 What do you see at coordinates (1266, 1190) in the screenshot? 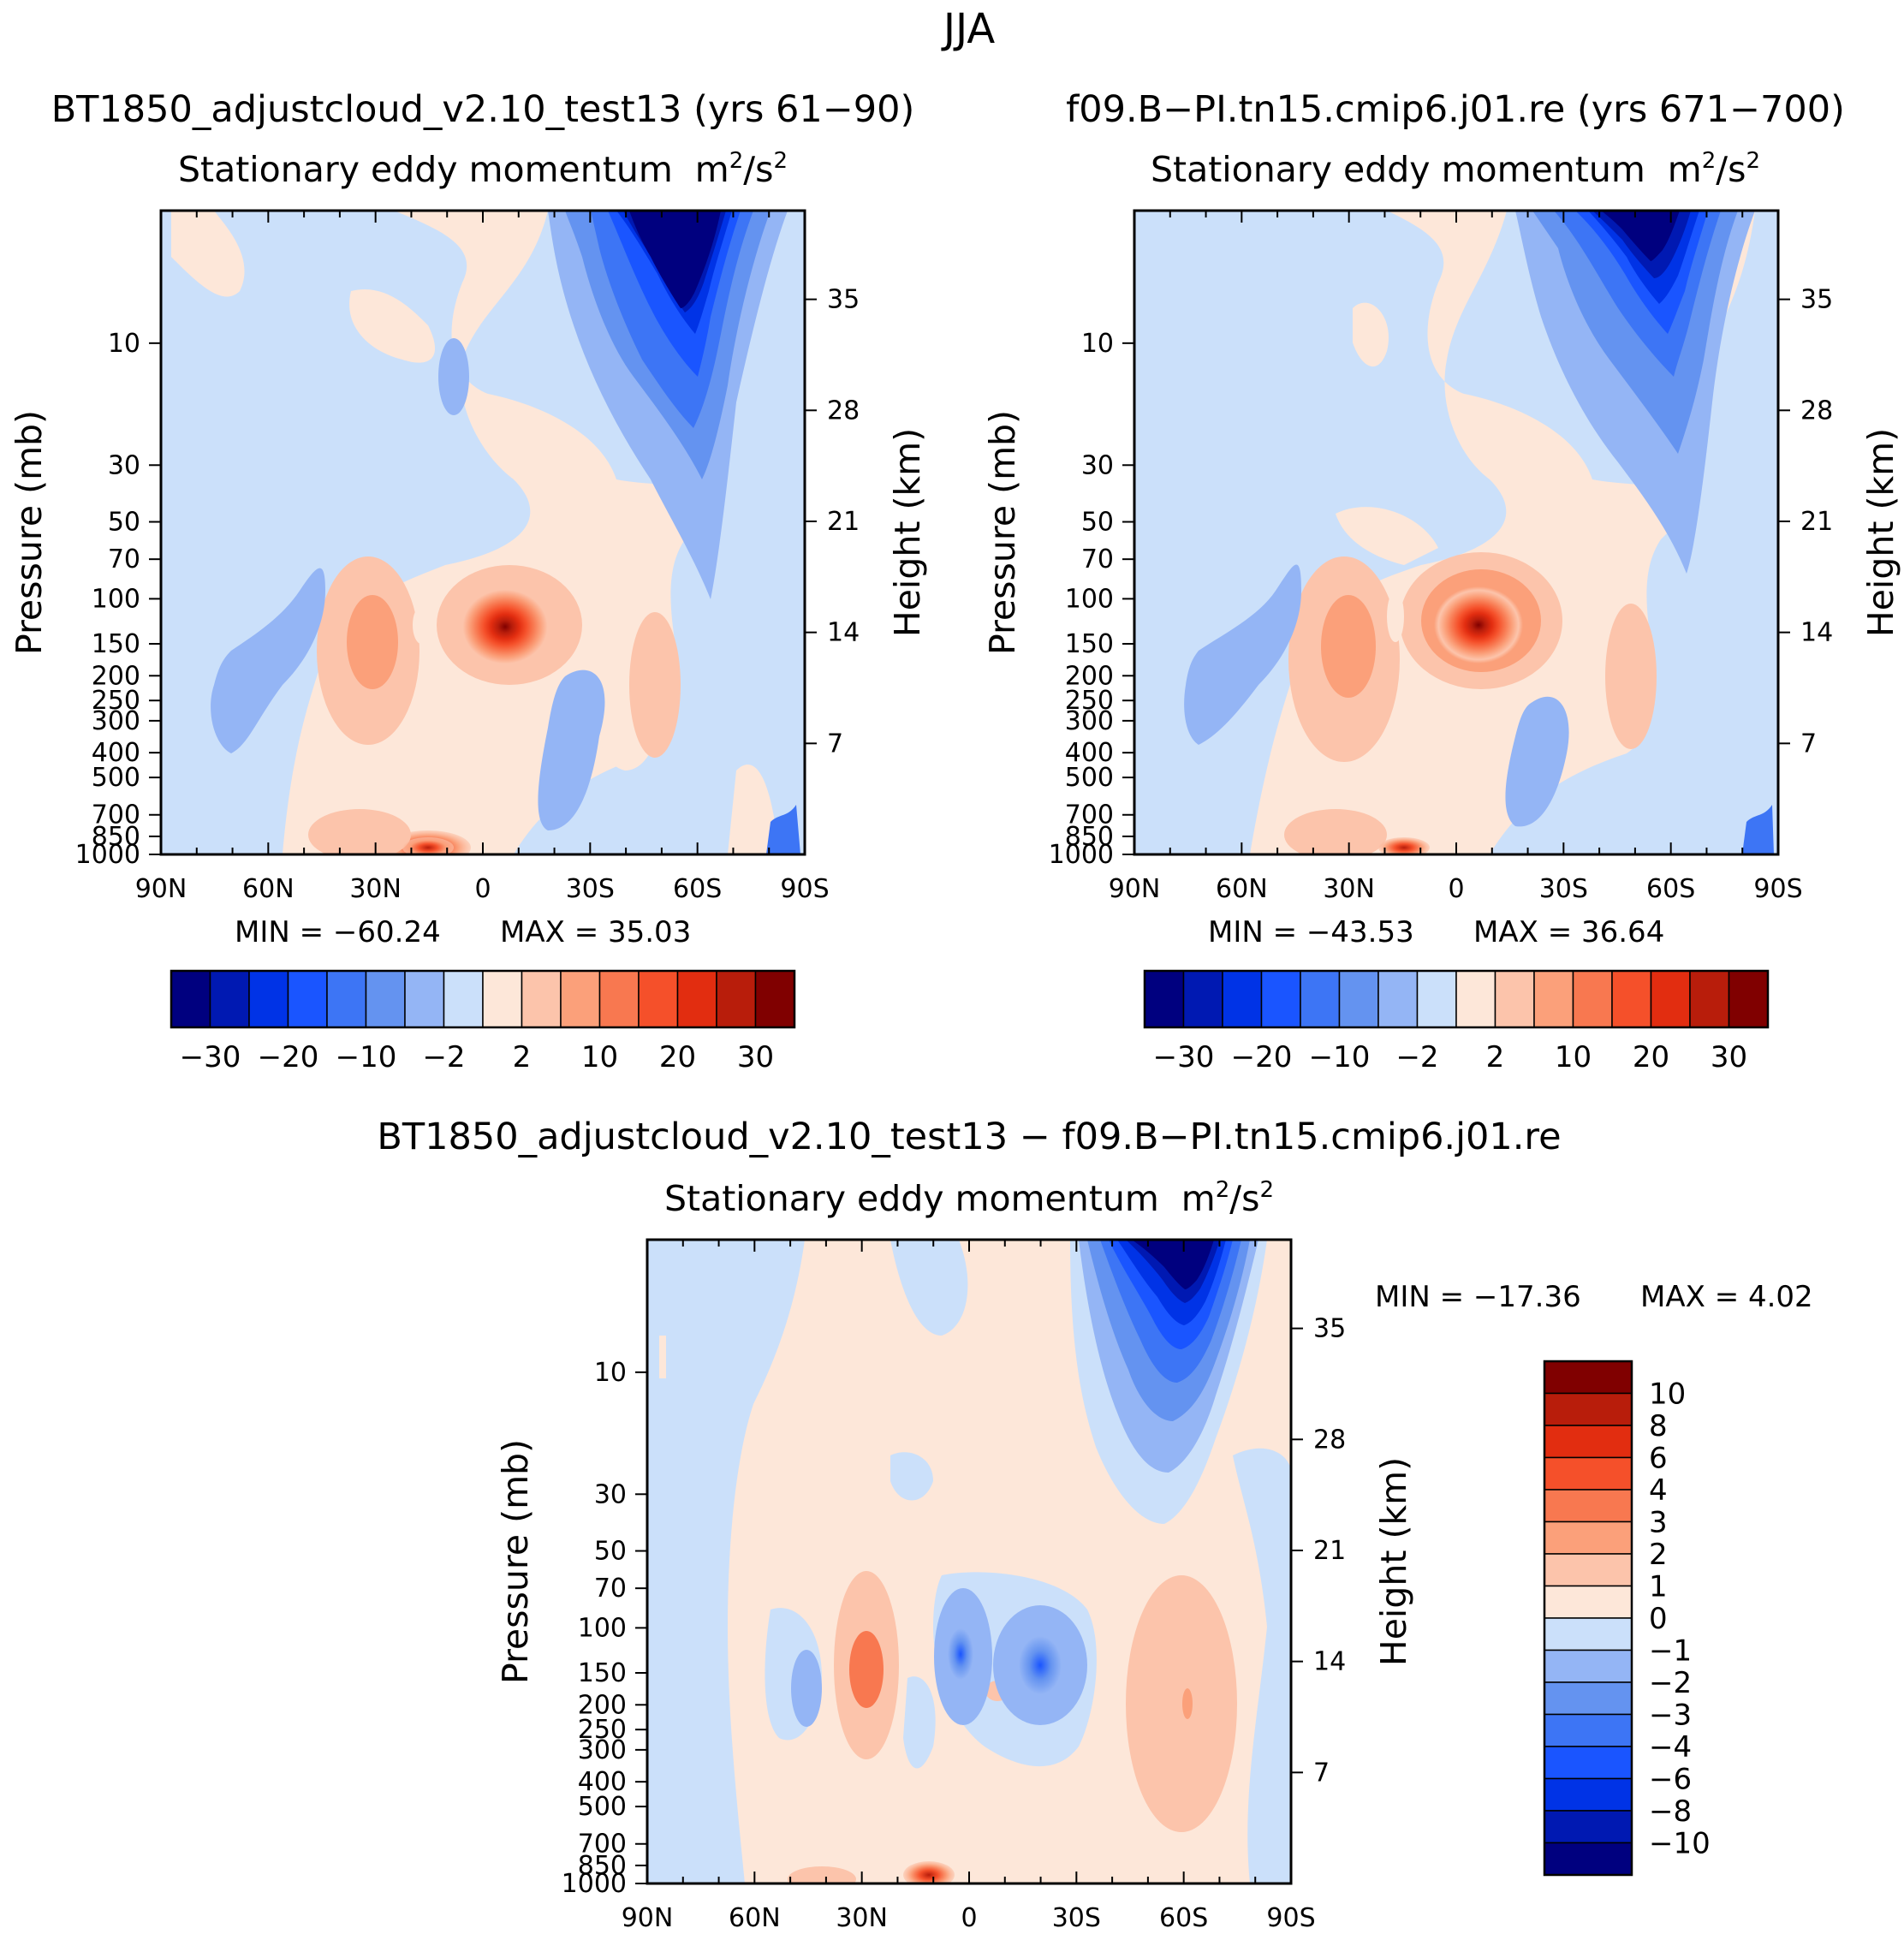
I see `panel3-units-exp2: 2` at bounding box center [1266, 1190].